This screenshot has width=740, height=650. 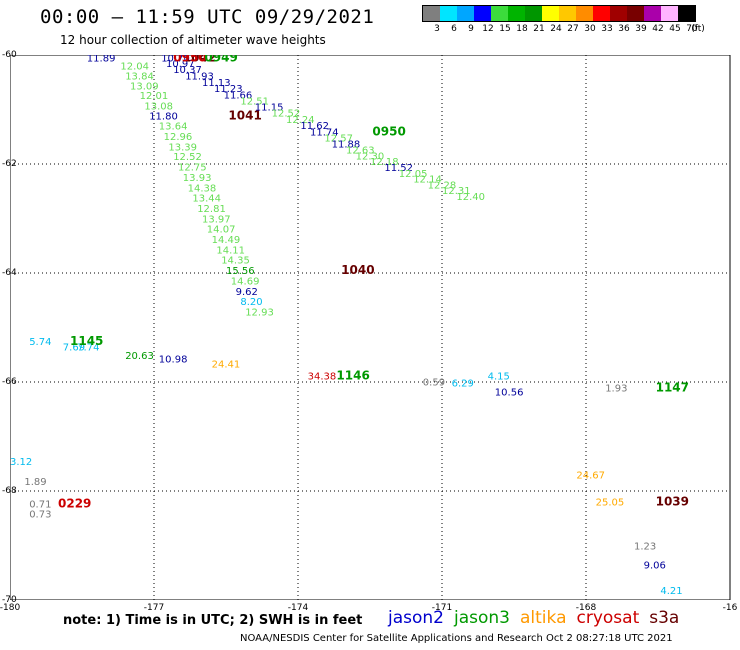 I want to click on wave-height-label: 12.81, so click(x=211, y=209).